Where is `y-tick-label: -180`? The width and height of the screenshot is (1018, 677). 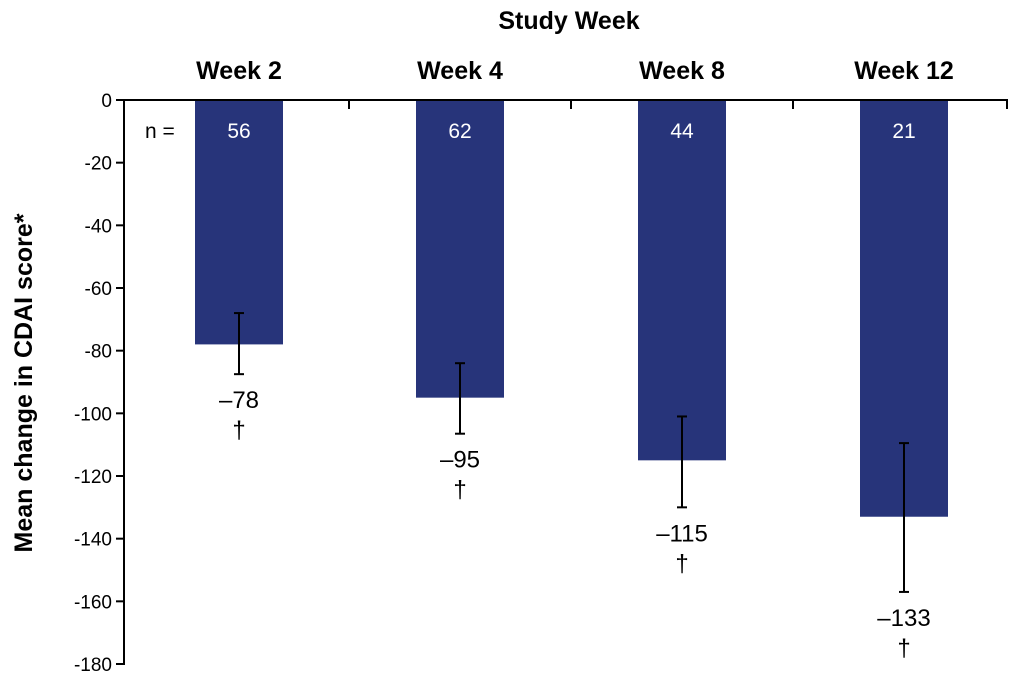 y-tick-label: -180 is located at coordinates (93, 665).